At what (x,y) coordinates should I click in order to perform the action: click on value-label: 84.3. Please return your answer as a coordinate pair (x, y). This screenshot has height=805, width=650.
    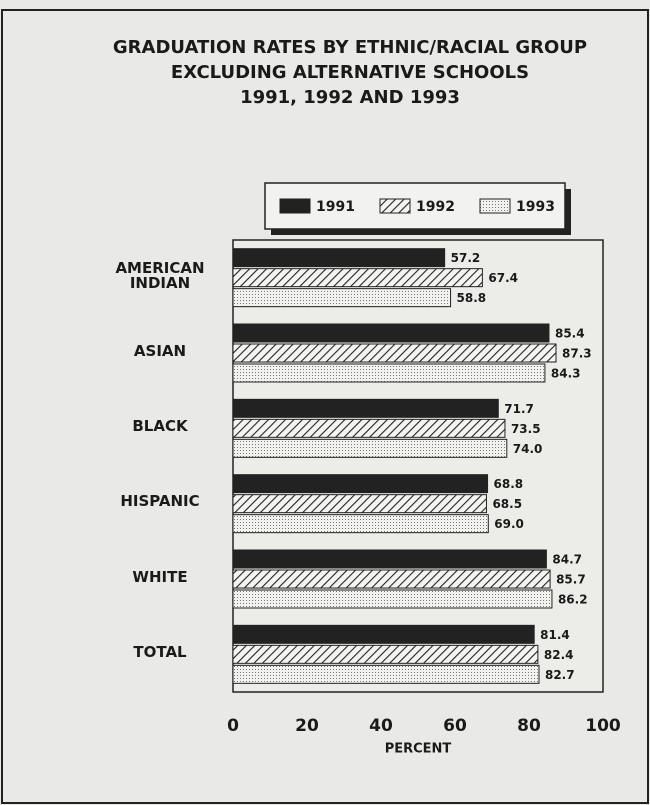
    Looking at the image, I should click on (566, 374).